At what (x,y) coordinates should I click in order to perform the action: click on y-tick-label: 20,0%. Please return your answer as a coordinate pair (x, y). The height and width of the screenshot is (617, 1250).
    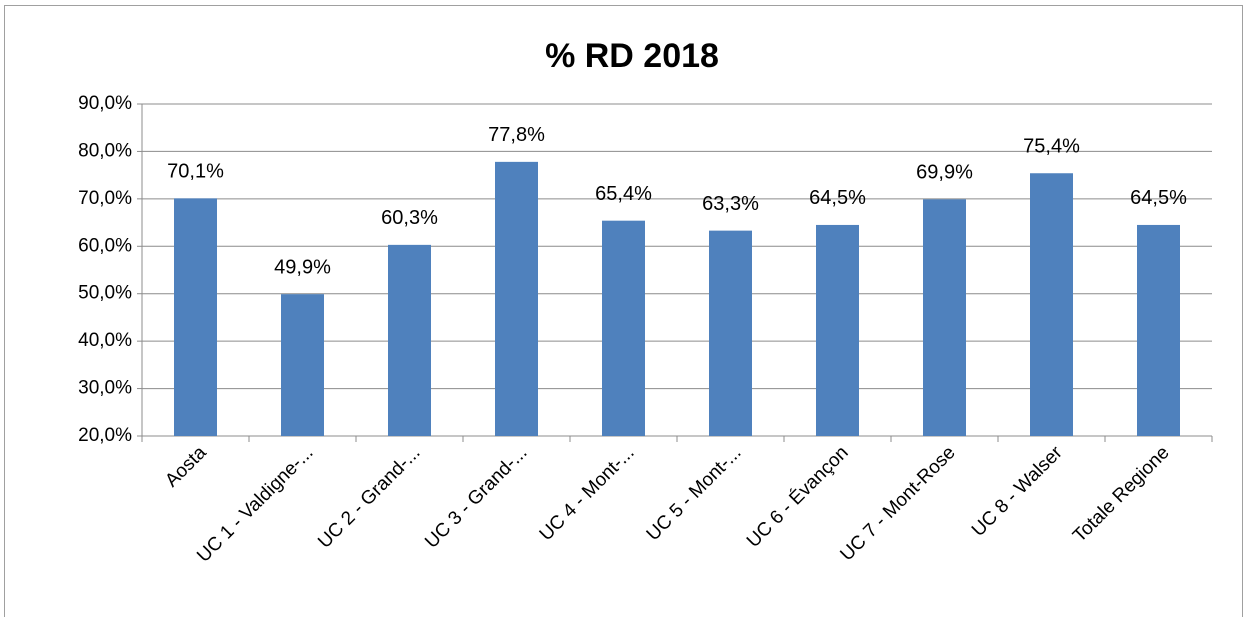
    Looking at the image, I should click on (105, 435).